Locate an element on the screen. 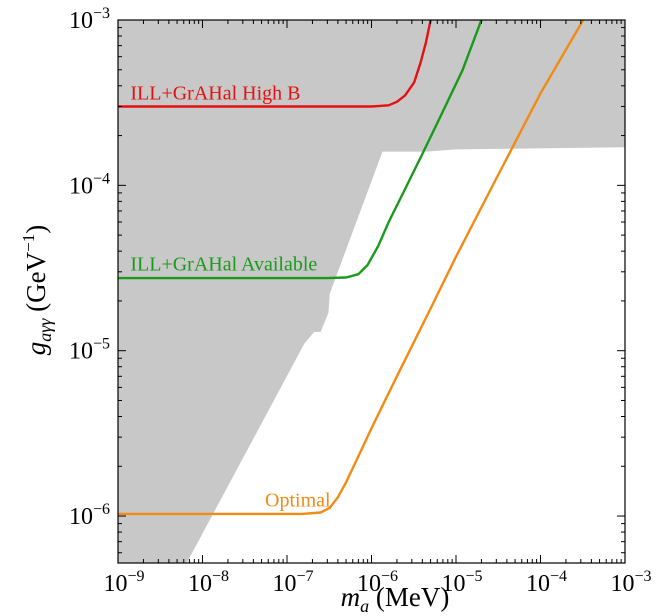 This screenshot has width=666, height=616. curve-label-2: Optimal is located at coordinates (298, 501).